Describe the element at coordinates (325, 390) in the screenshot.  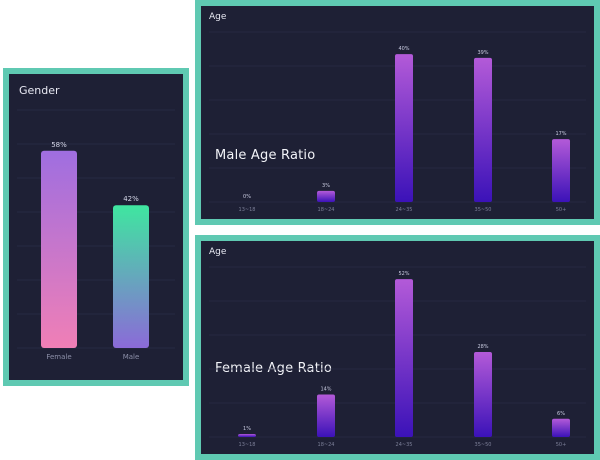
I see `female-age-value-label: 14%` at that location.